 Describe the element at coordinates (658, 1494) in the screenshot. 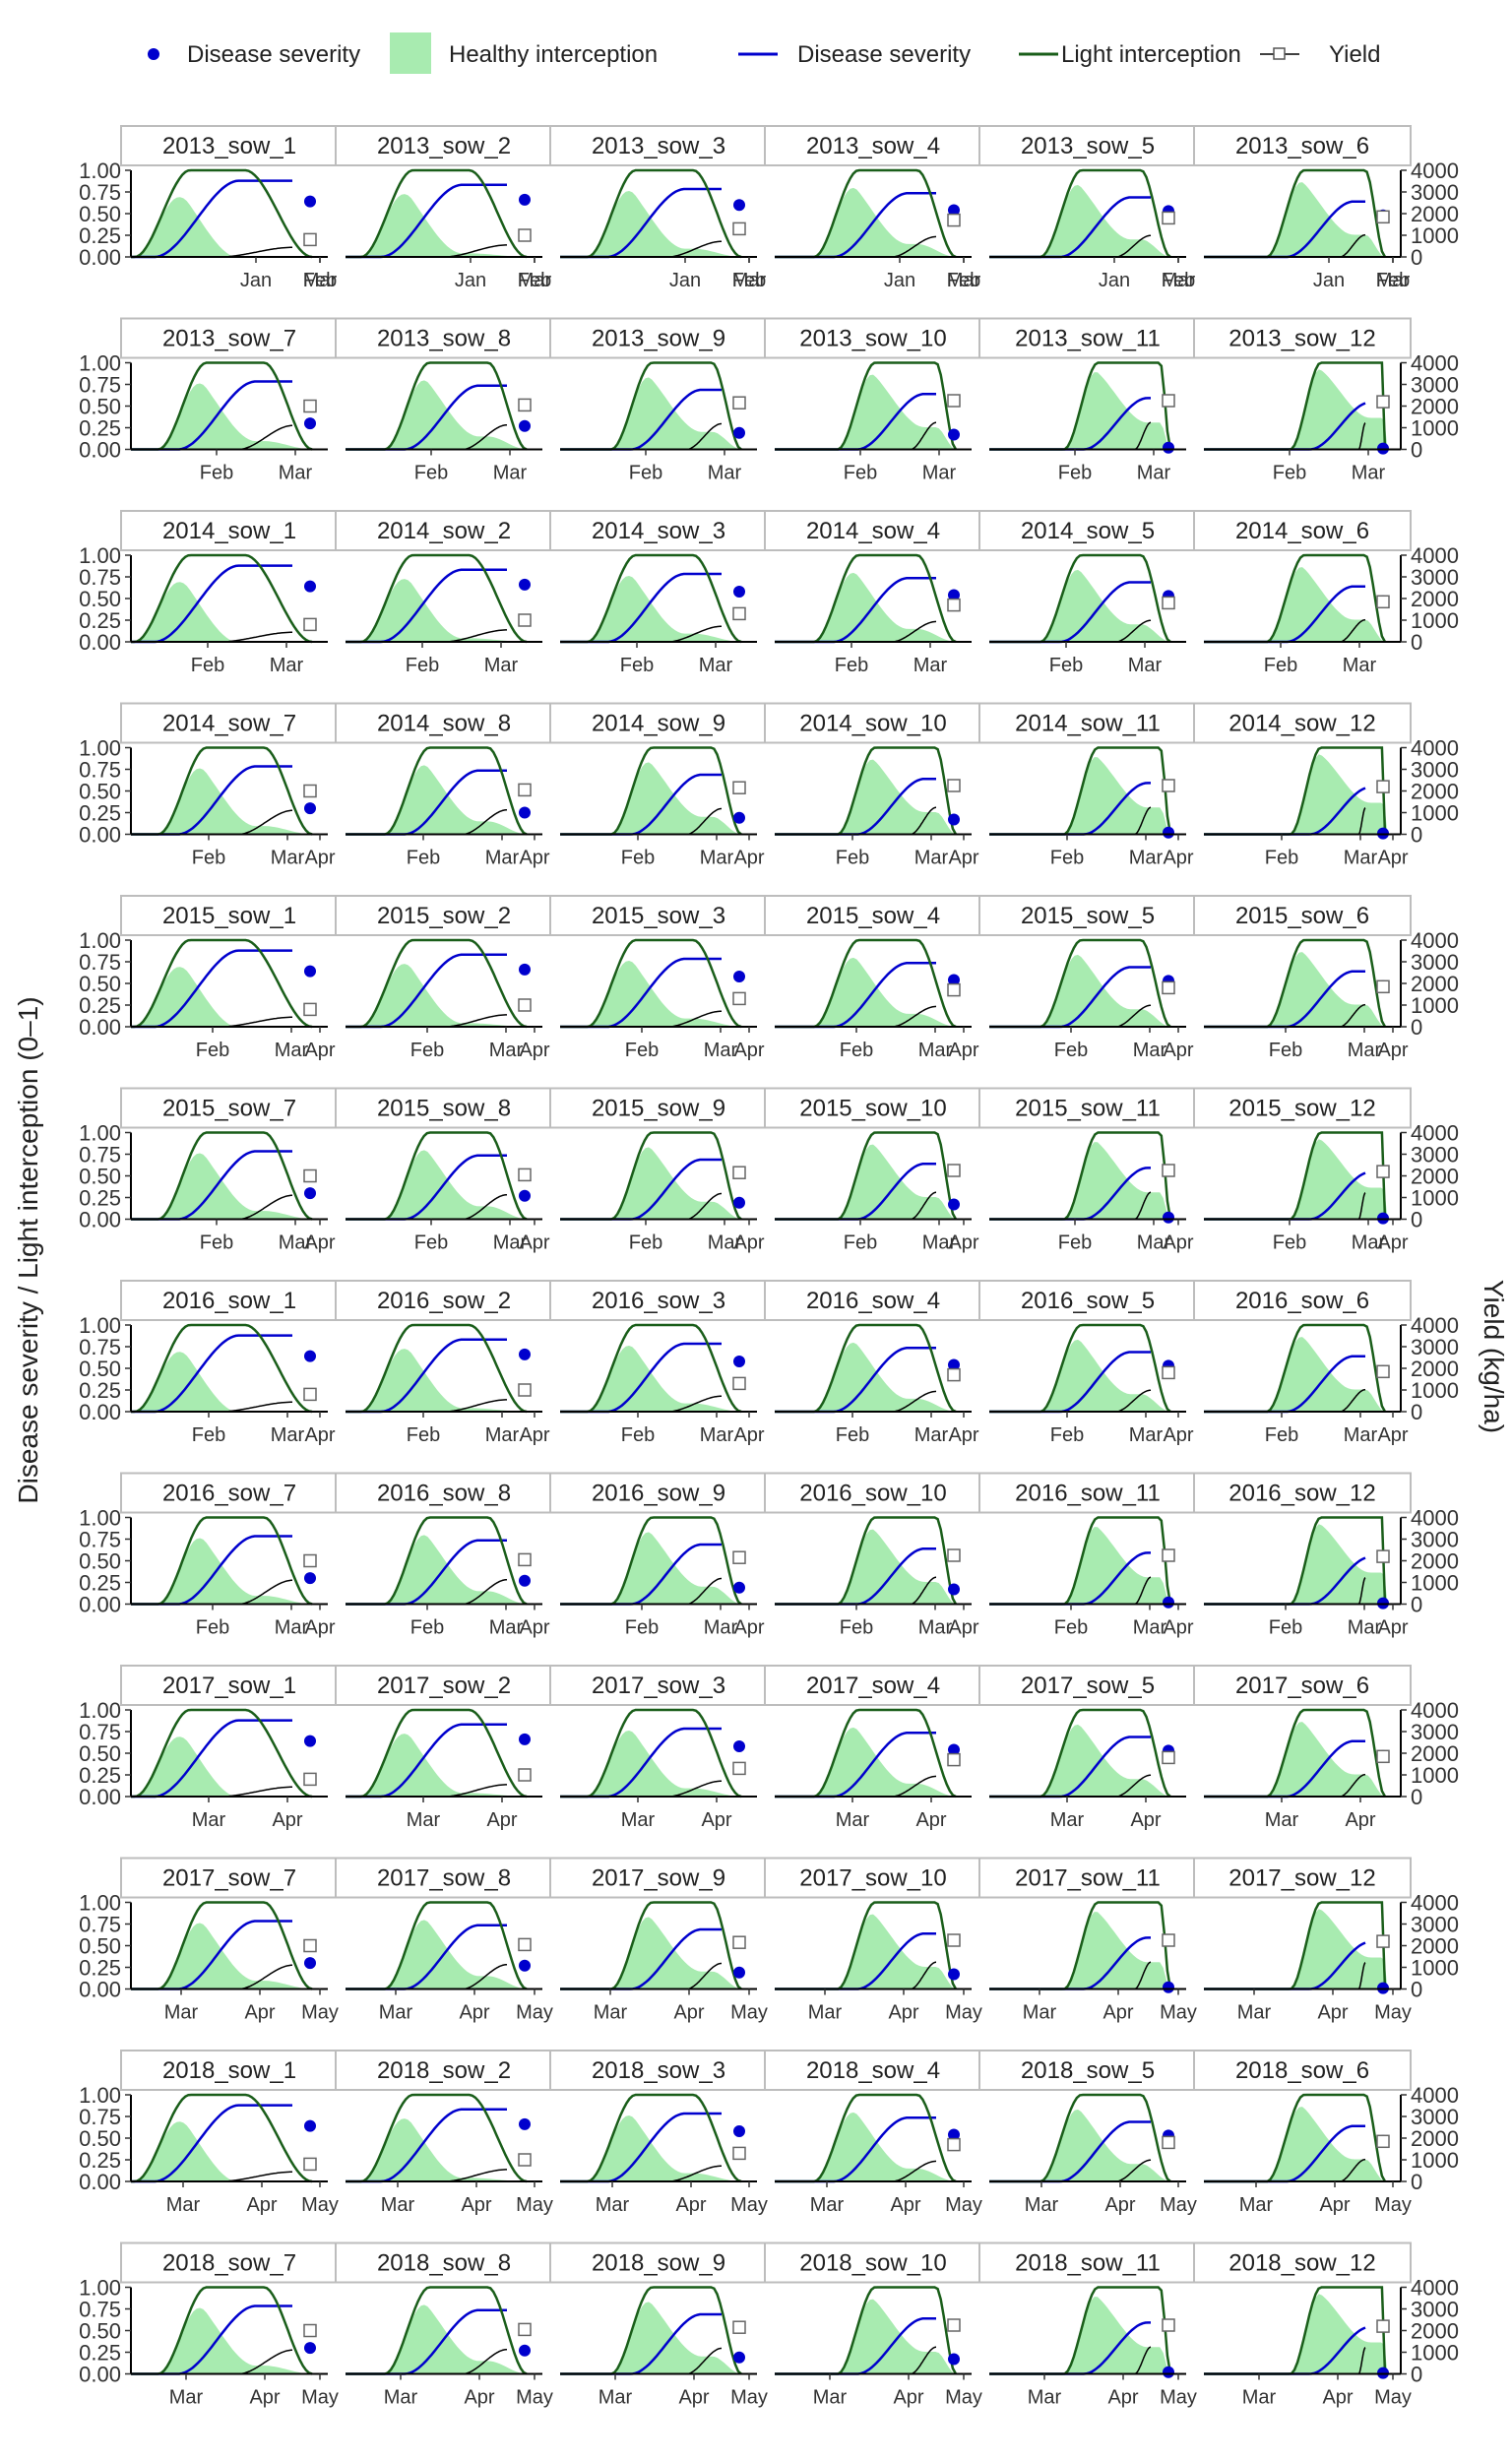

I see `panel-title: 2016_sow_9` at that location.